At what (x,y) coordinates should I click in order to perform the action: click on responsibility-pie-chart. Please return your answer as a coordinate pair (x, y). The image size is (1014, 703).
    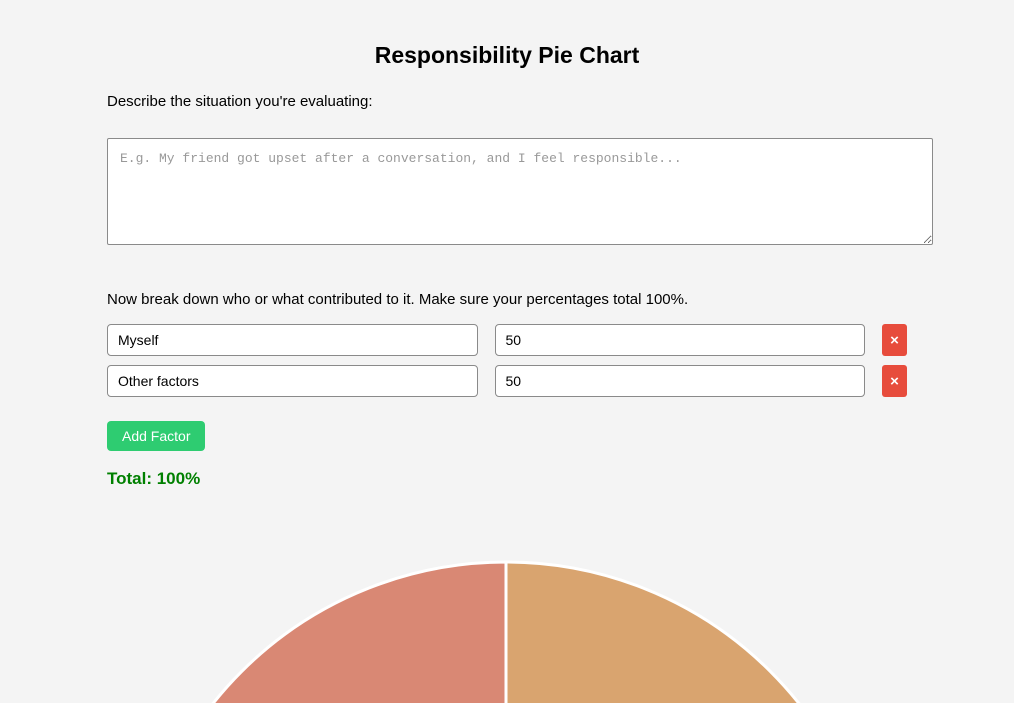
    Looking at the image, I should click on (506, 631).